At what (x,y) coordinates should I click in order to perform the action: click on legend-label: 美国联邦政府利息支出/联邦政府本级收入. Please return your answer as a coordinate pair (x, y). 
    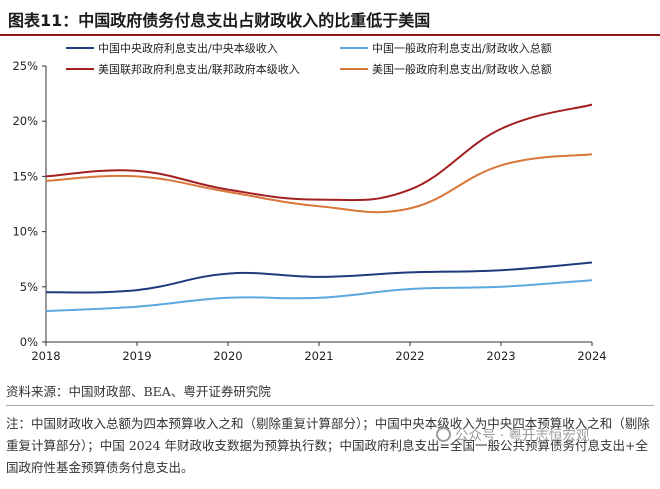
    Looking at the image, I should click on (199, 69).